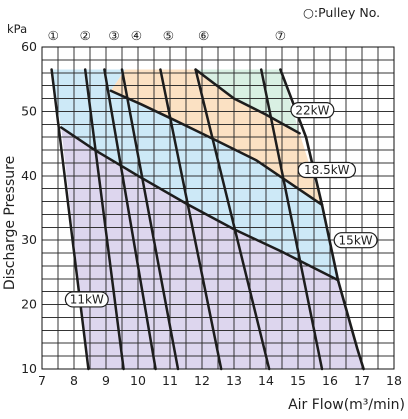 The width and height of the screenshot is (408, 419). Describe the element at coordinates (266, 380) in the screenshot. I see `x-tick-label: 14` at that location.